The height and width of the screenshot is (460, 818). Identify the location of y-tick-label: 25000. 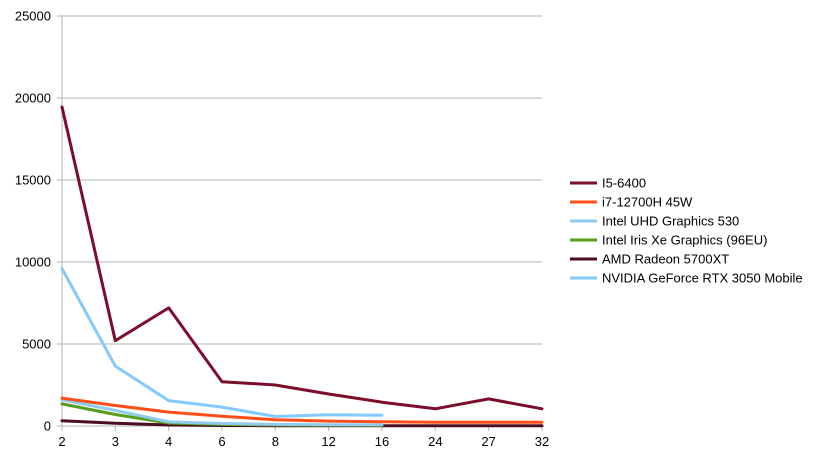
(33, 16).